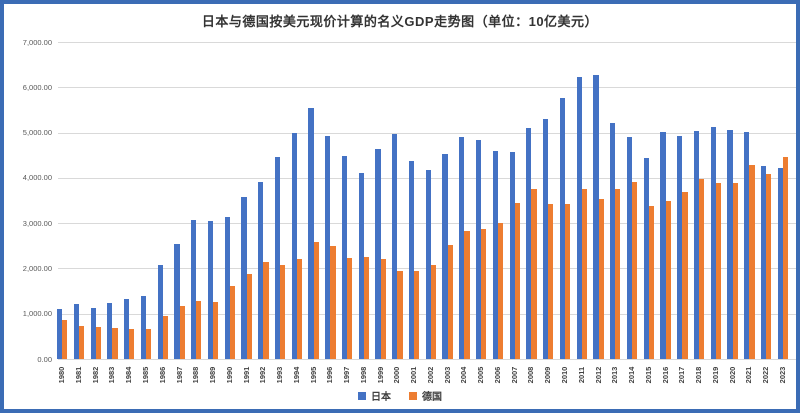  What do you see at coordinates (682, 375) in the screenshot?
I see `x-axis-year-label: 2017` at bounding box center [682, 375].